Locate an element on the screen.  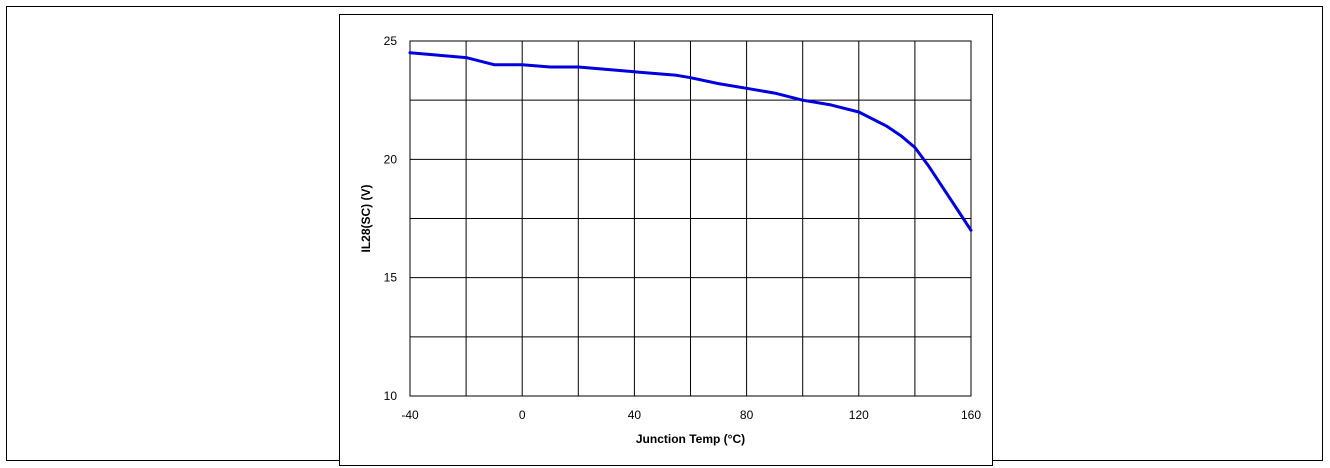
y-tick-label: 20 is located at coordinates (391, 159).